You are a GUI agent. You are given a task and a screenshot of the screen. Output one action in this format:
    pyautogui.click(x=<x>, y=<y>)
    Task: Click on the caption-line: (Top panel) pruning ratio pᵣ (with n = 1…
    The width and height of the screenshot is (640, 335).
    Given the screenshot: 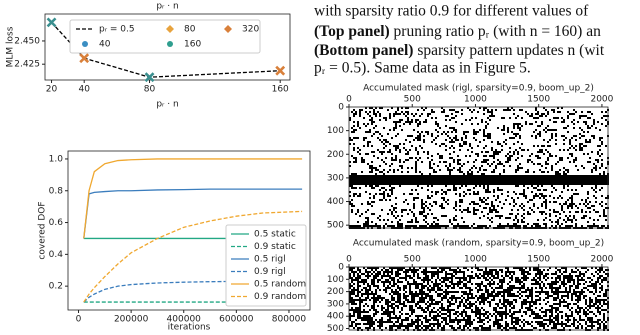 What is the action you would take?
    pyautogui.click(x=457, y=31)
    